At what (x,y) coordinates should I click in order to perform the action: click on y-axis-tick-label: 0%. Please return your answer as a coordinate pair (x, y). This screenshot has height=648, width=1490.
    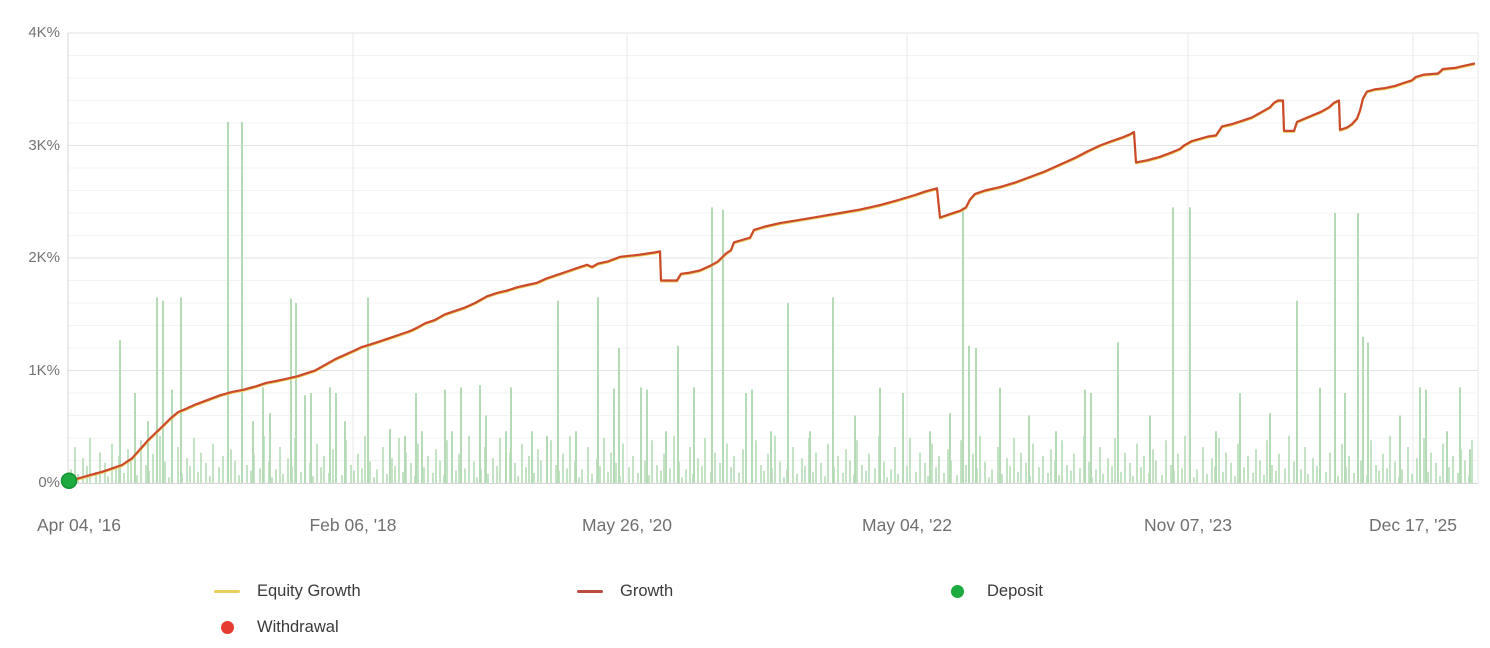
    Looking at the image, I should click on (49, 482).